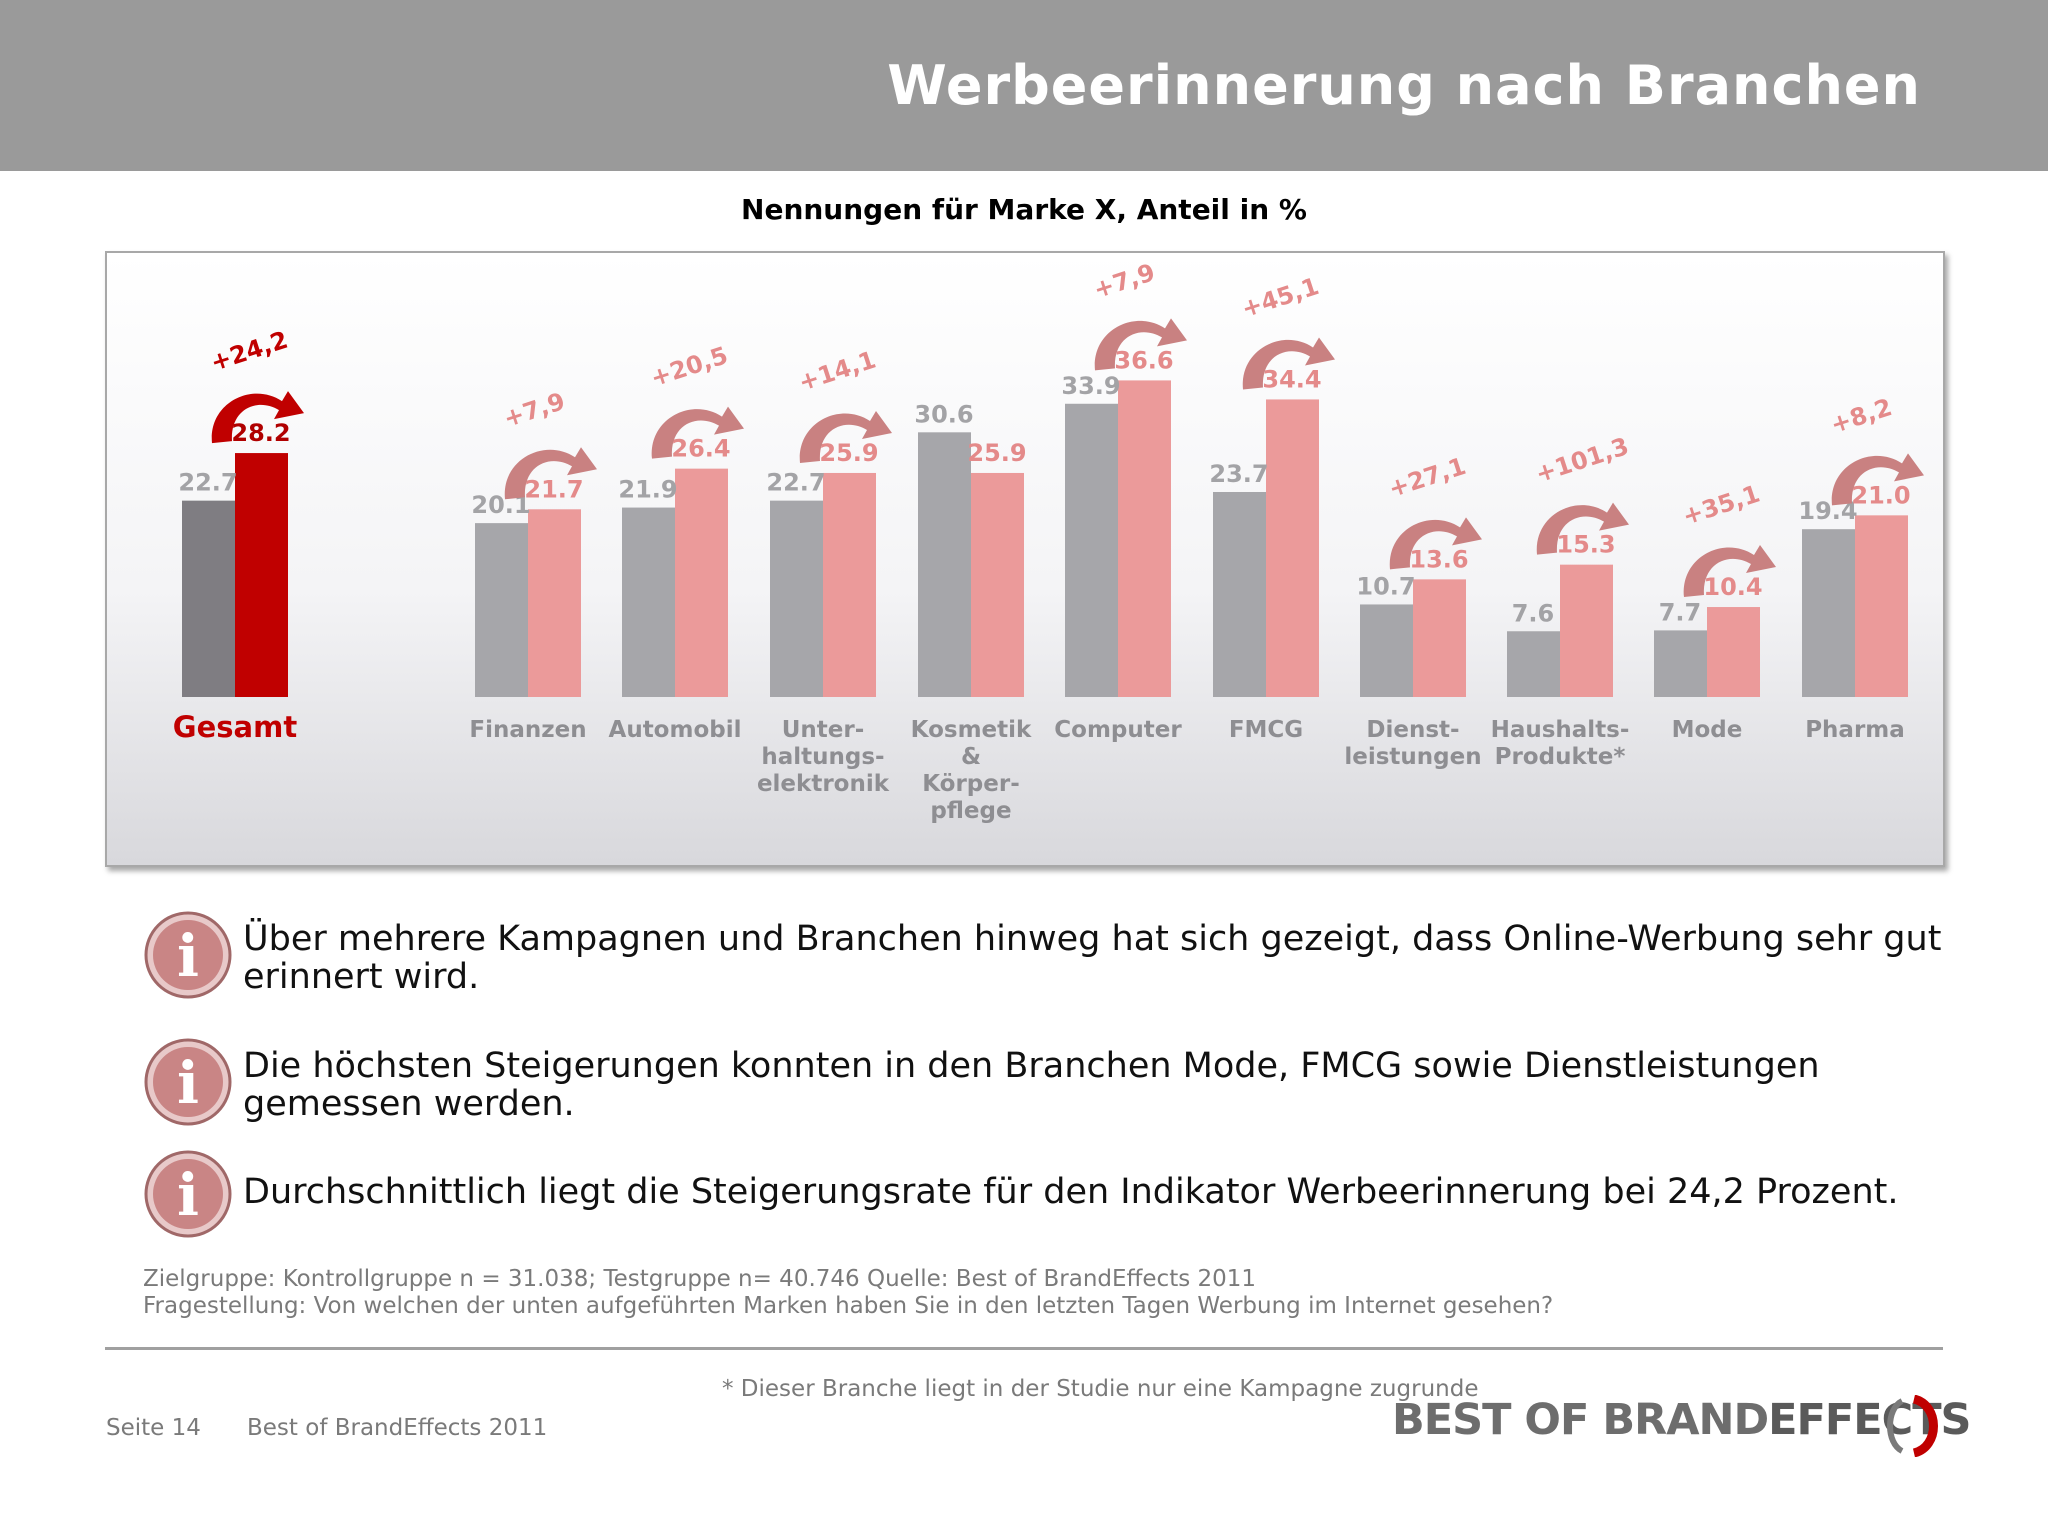  Describe the element at coordinates (943, 414) in the screenshot. I see `value-label-control: 30.6` at that location.